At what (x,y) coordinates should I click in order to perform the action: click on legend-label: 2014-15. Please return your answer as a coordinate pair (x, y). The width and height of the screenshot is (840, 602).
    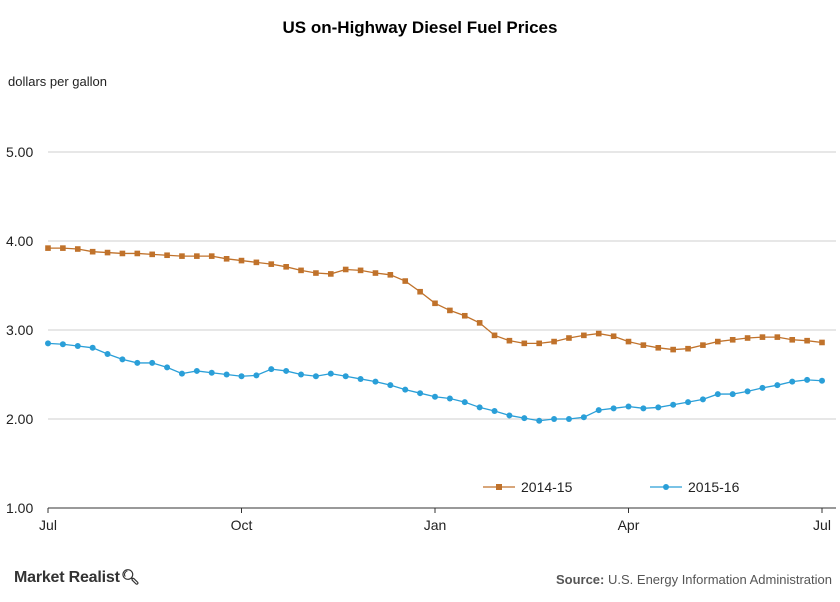
    Looking at the image, I should click on (547, 487).